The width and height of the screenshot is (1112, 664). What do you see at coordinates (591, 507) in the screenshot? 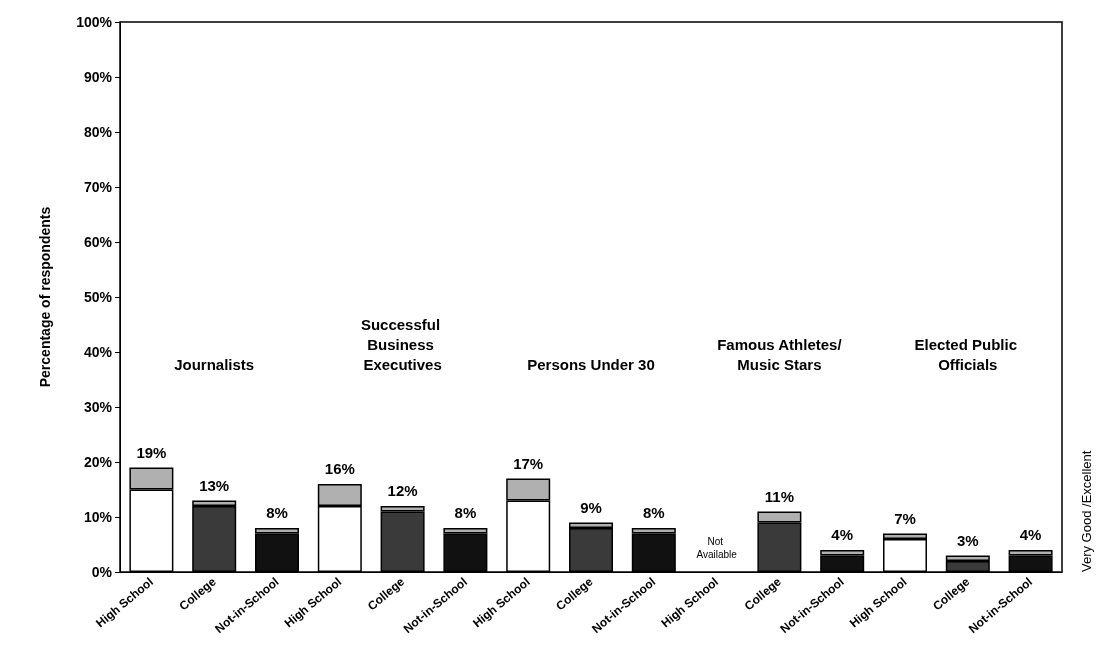
I see `total-label: 9%` at bounding box center [591, 507].